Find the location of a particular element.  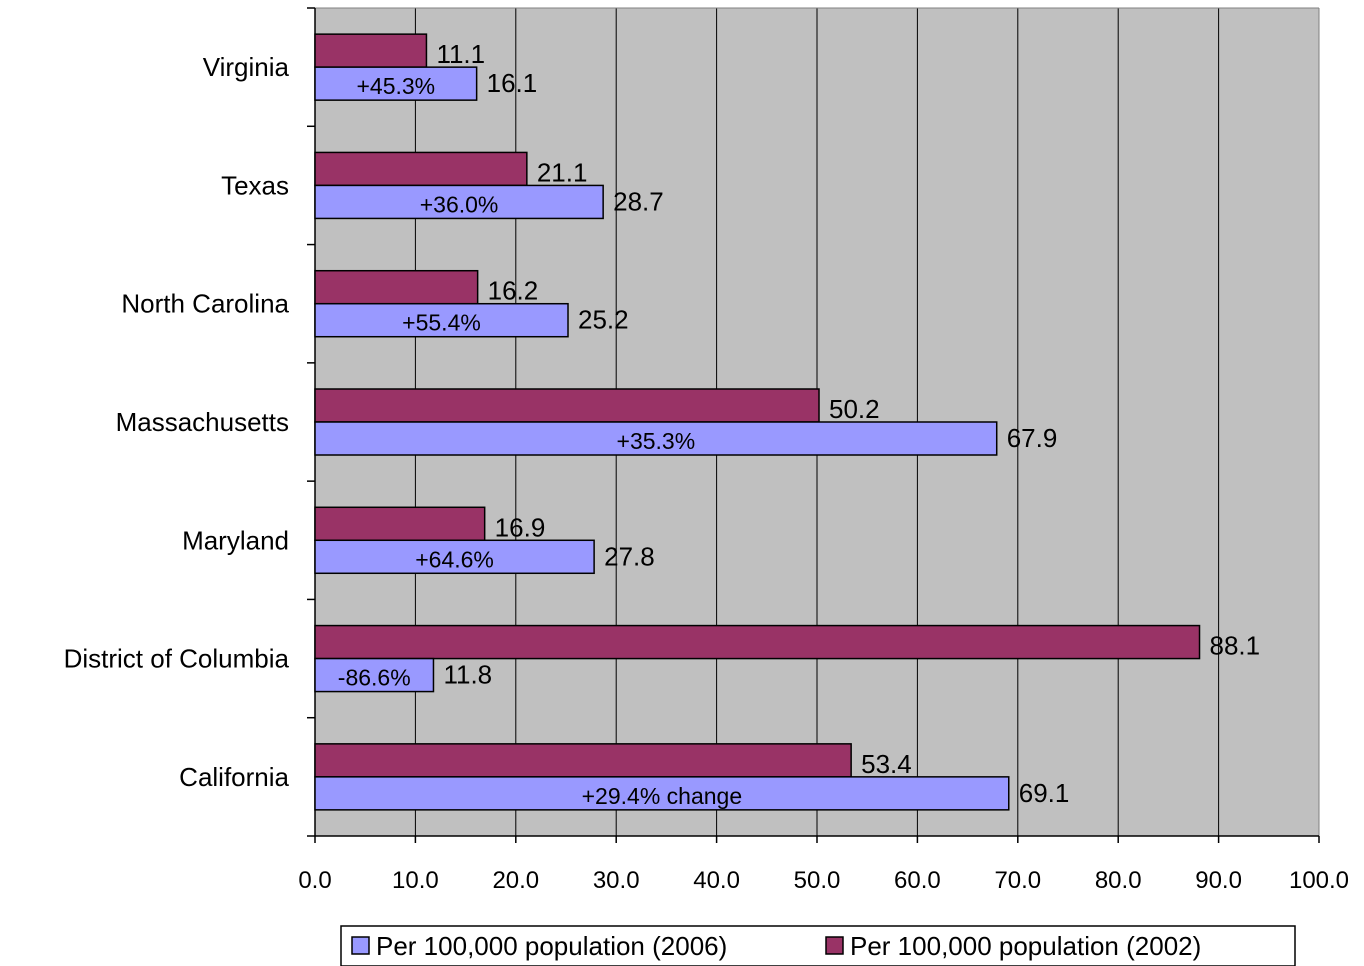

data-label-2002: 16.2 is located at coordinates (513, 291).